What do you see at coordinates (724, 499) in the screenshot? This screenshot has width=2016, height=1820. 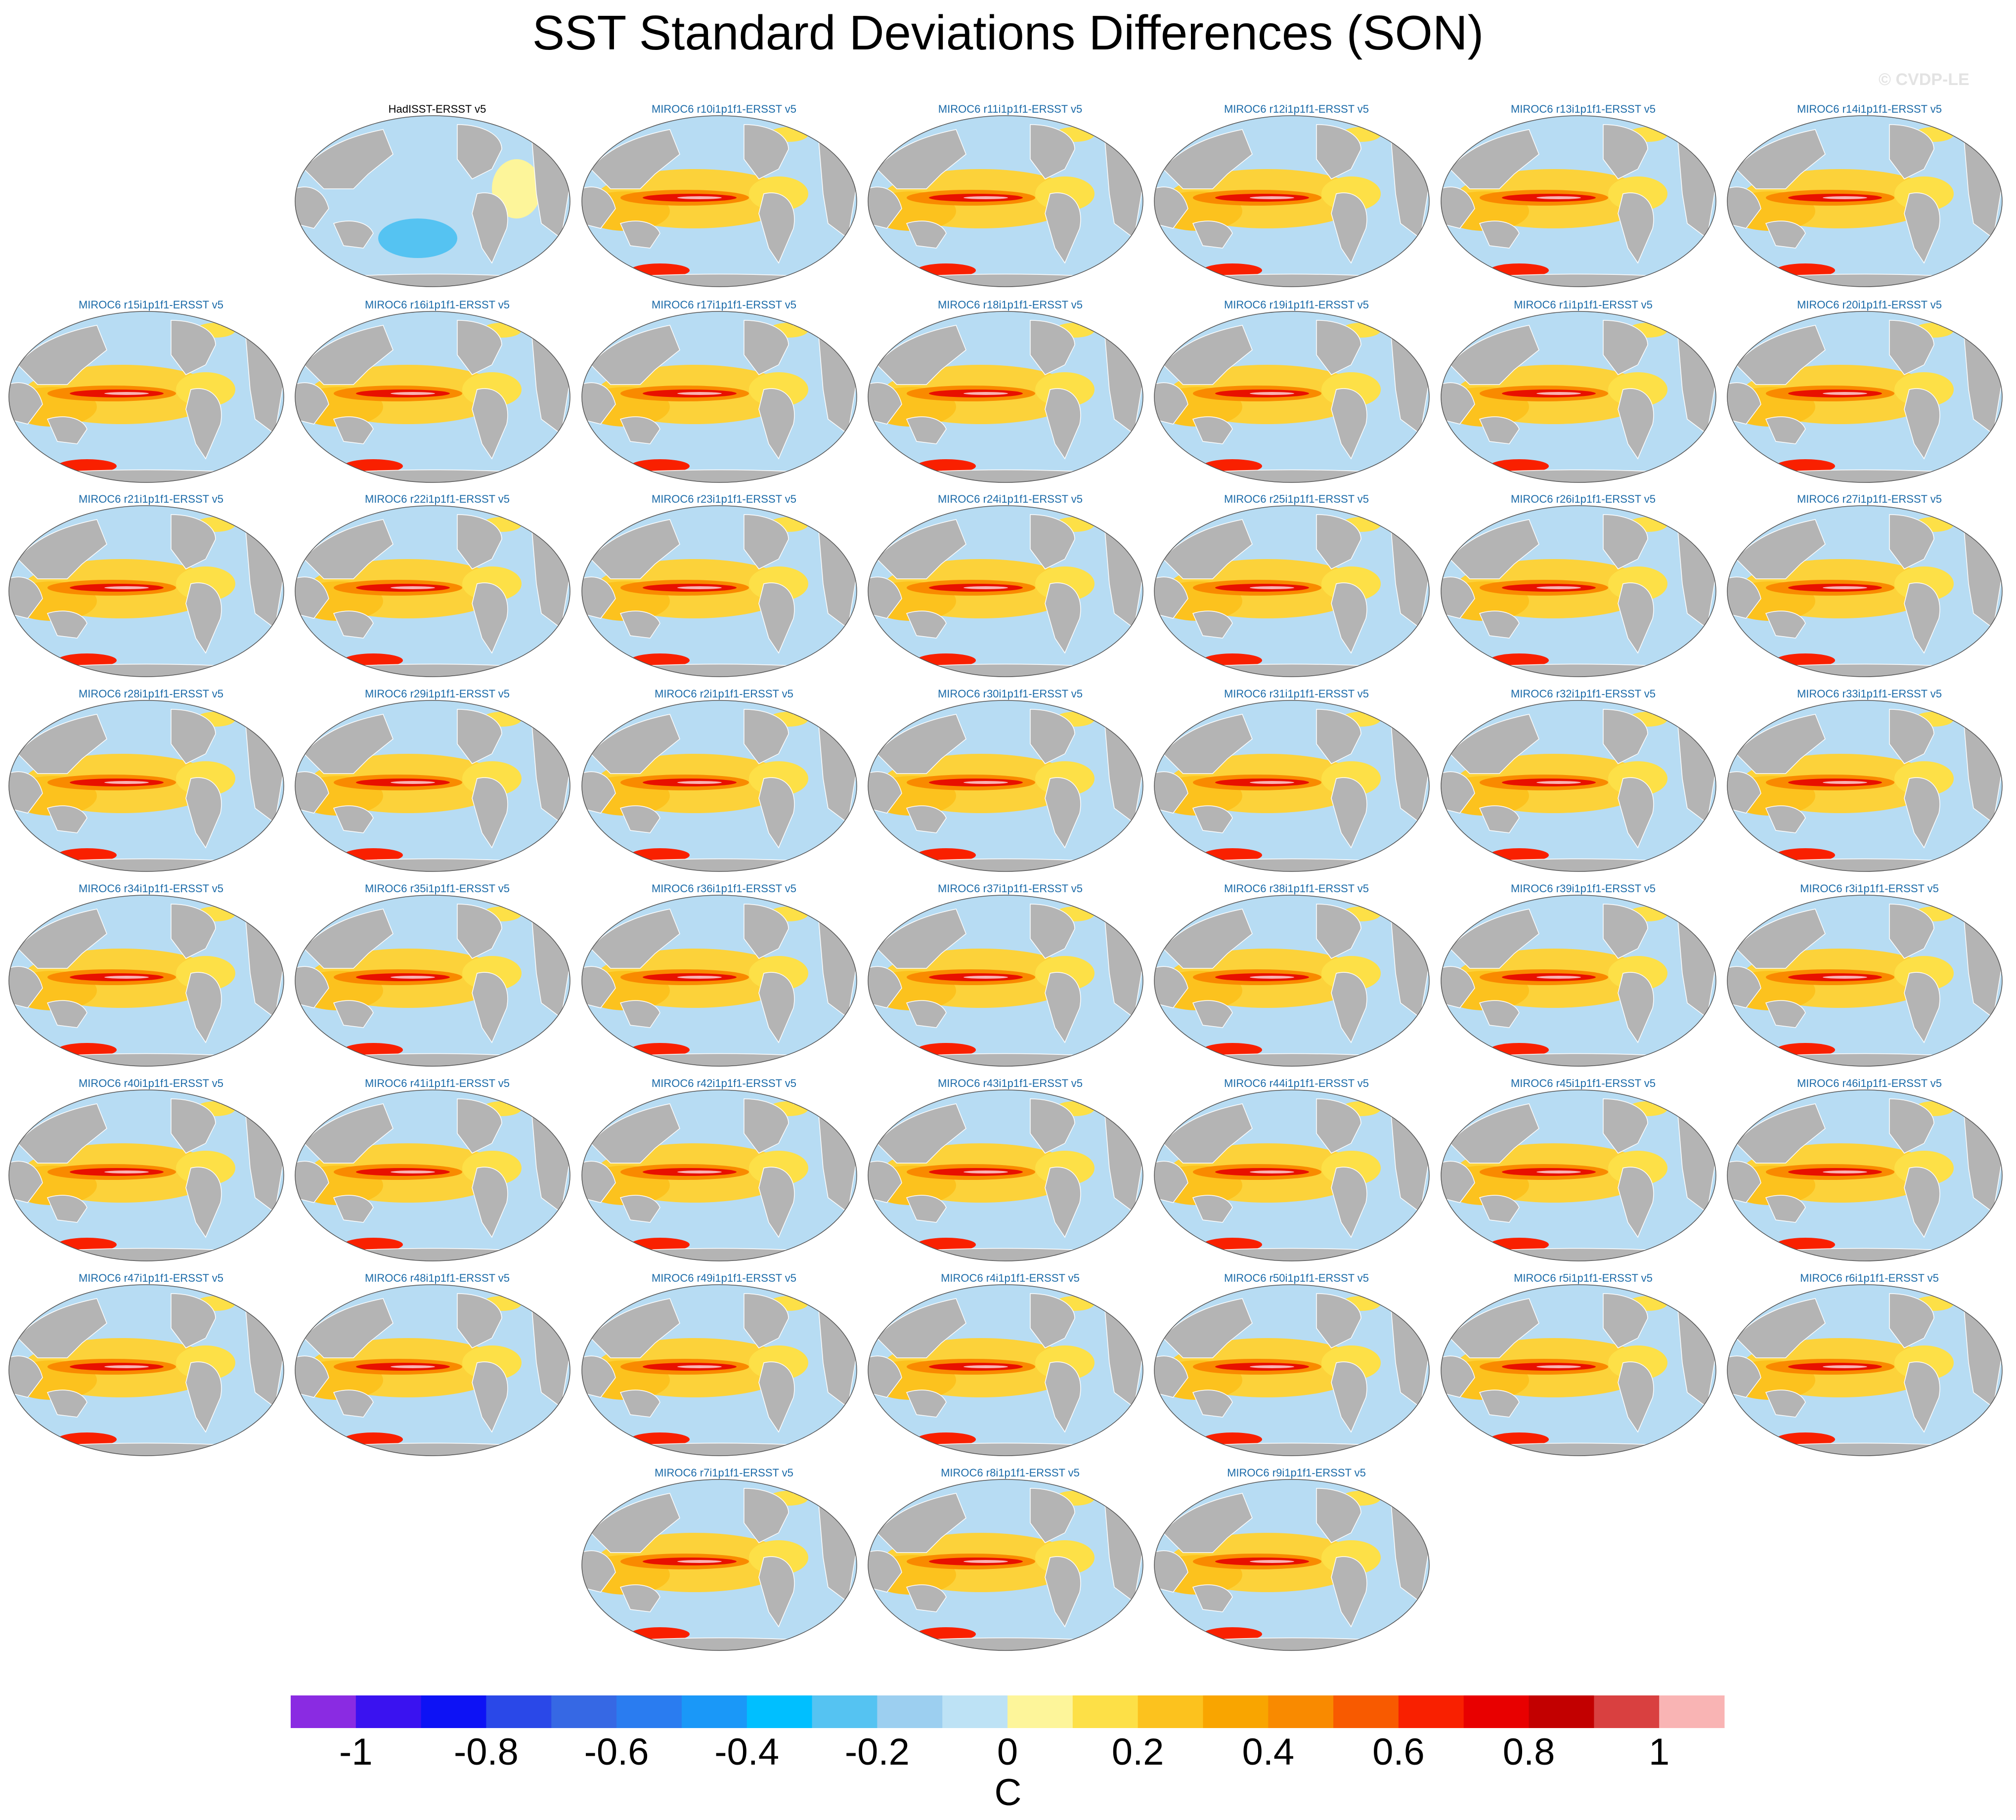 I see `panel-title: MIROC6 r23i1p1f1-ERSST v5` at bounding box center [724, 499].